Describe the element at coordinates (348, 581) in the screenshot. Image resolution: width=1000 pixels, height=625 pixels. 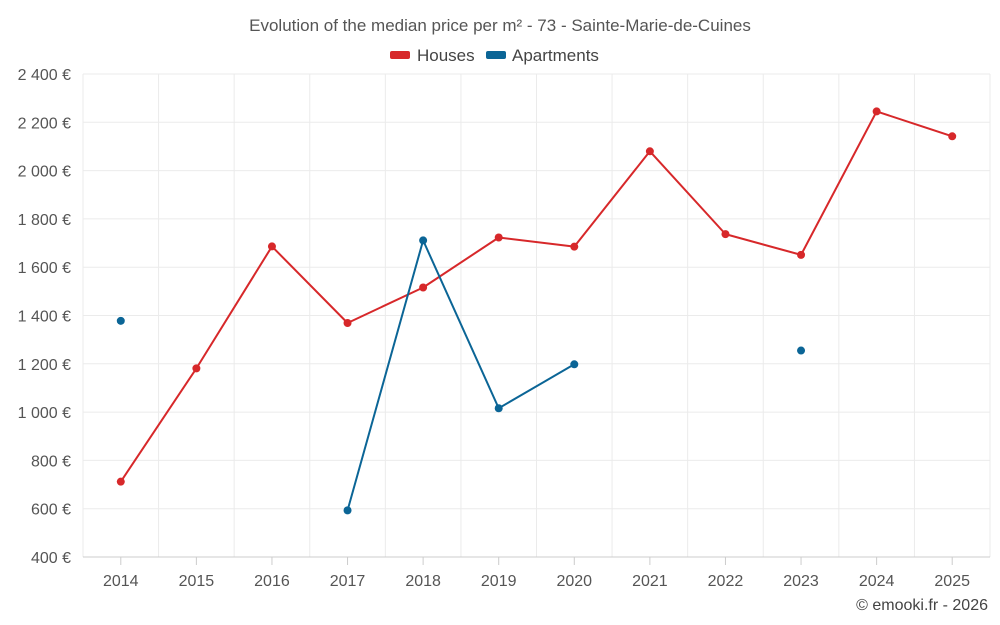
I see `x-tick-label: 2017` at that location.